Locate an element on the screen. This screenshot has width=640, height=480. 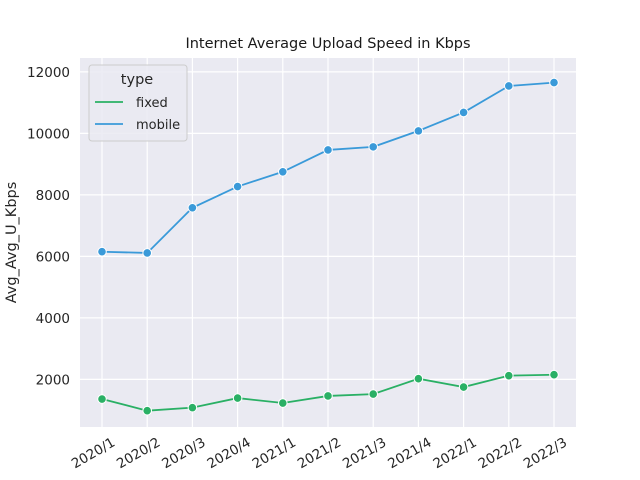
x-tick-label: 2021/1 is located at coordinates (274, 454).